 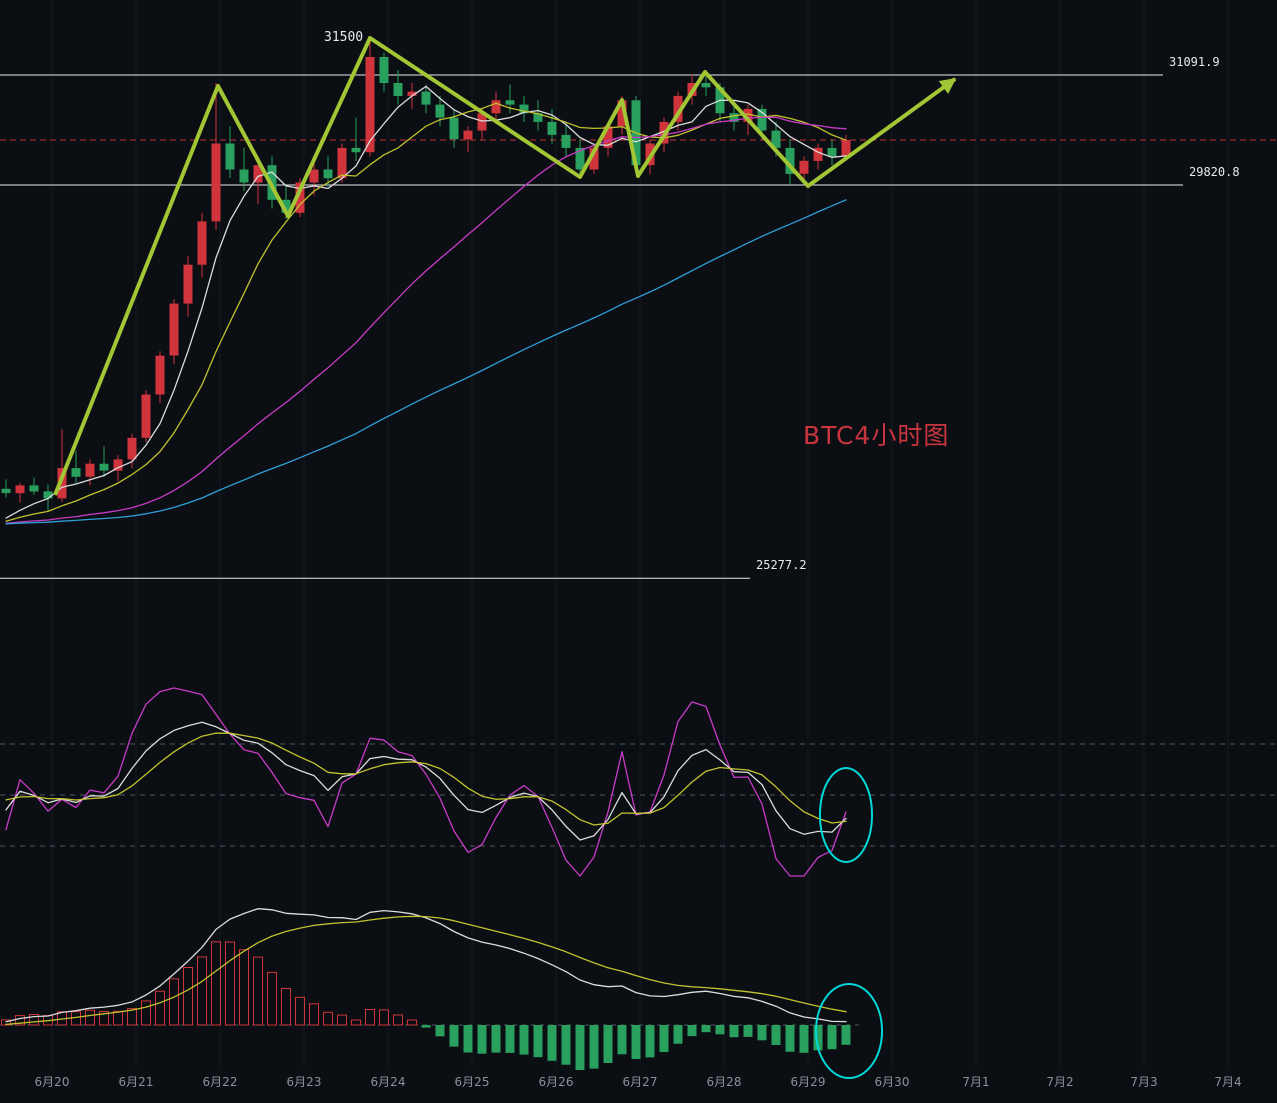 I want to click on x-axis-tick: 6月24, so click(x=388, y=1082).